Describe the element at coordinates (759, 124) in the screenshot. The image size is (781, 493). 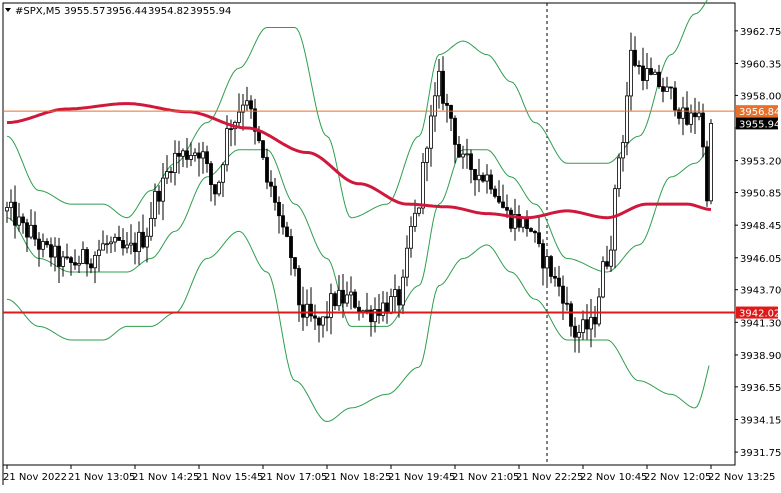
I see `current-price-label: 3955.94` at that location.